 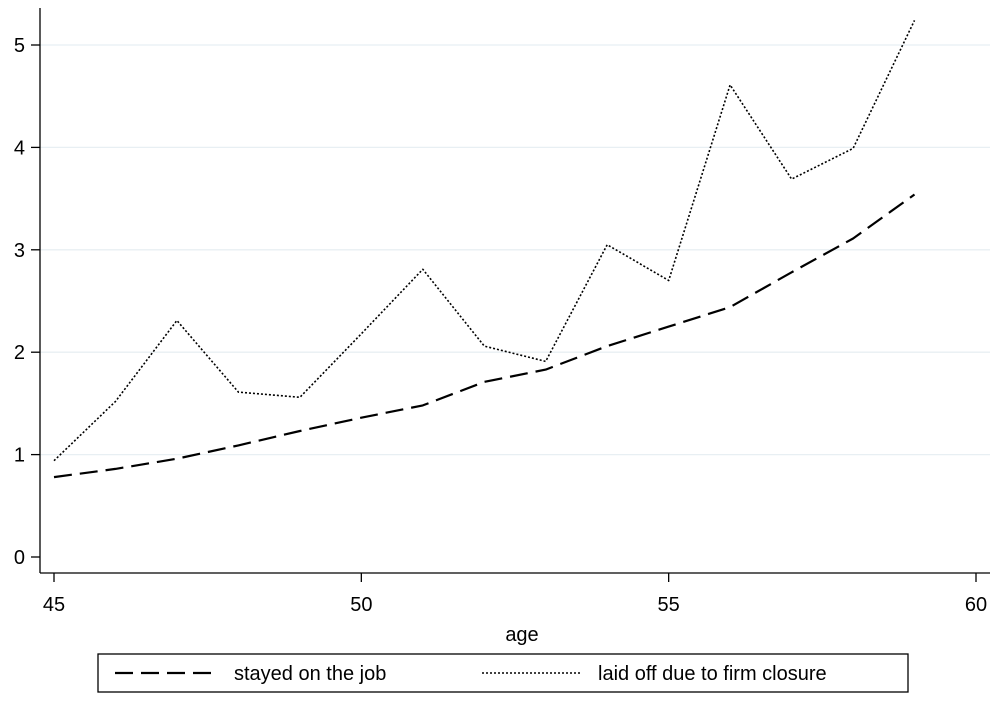 I want to click on legend-box, so click(x=503, y=673).